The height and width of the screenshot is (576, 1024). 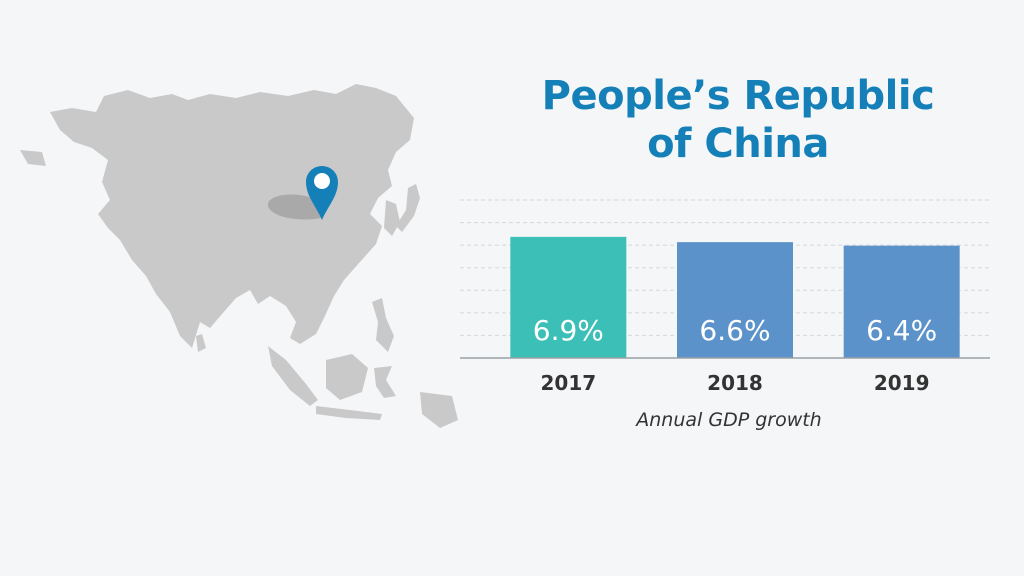 I want to click on sulawesi-shape, so click(x=385, y=382).